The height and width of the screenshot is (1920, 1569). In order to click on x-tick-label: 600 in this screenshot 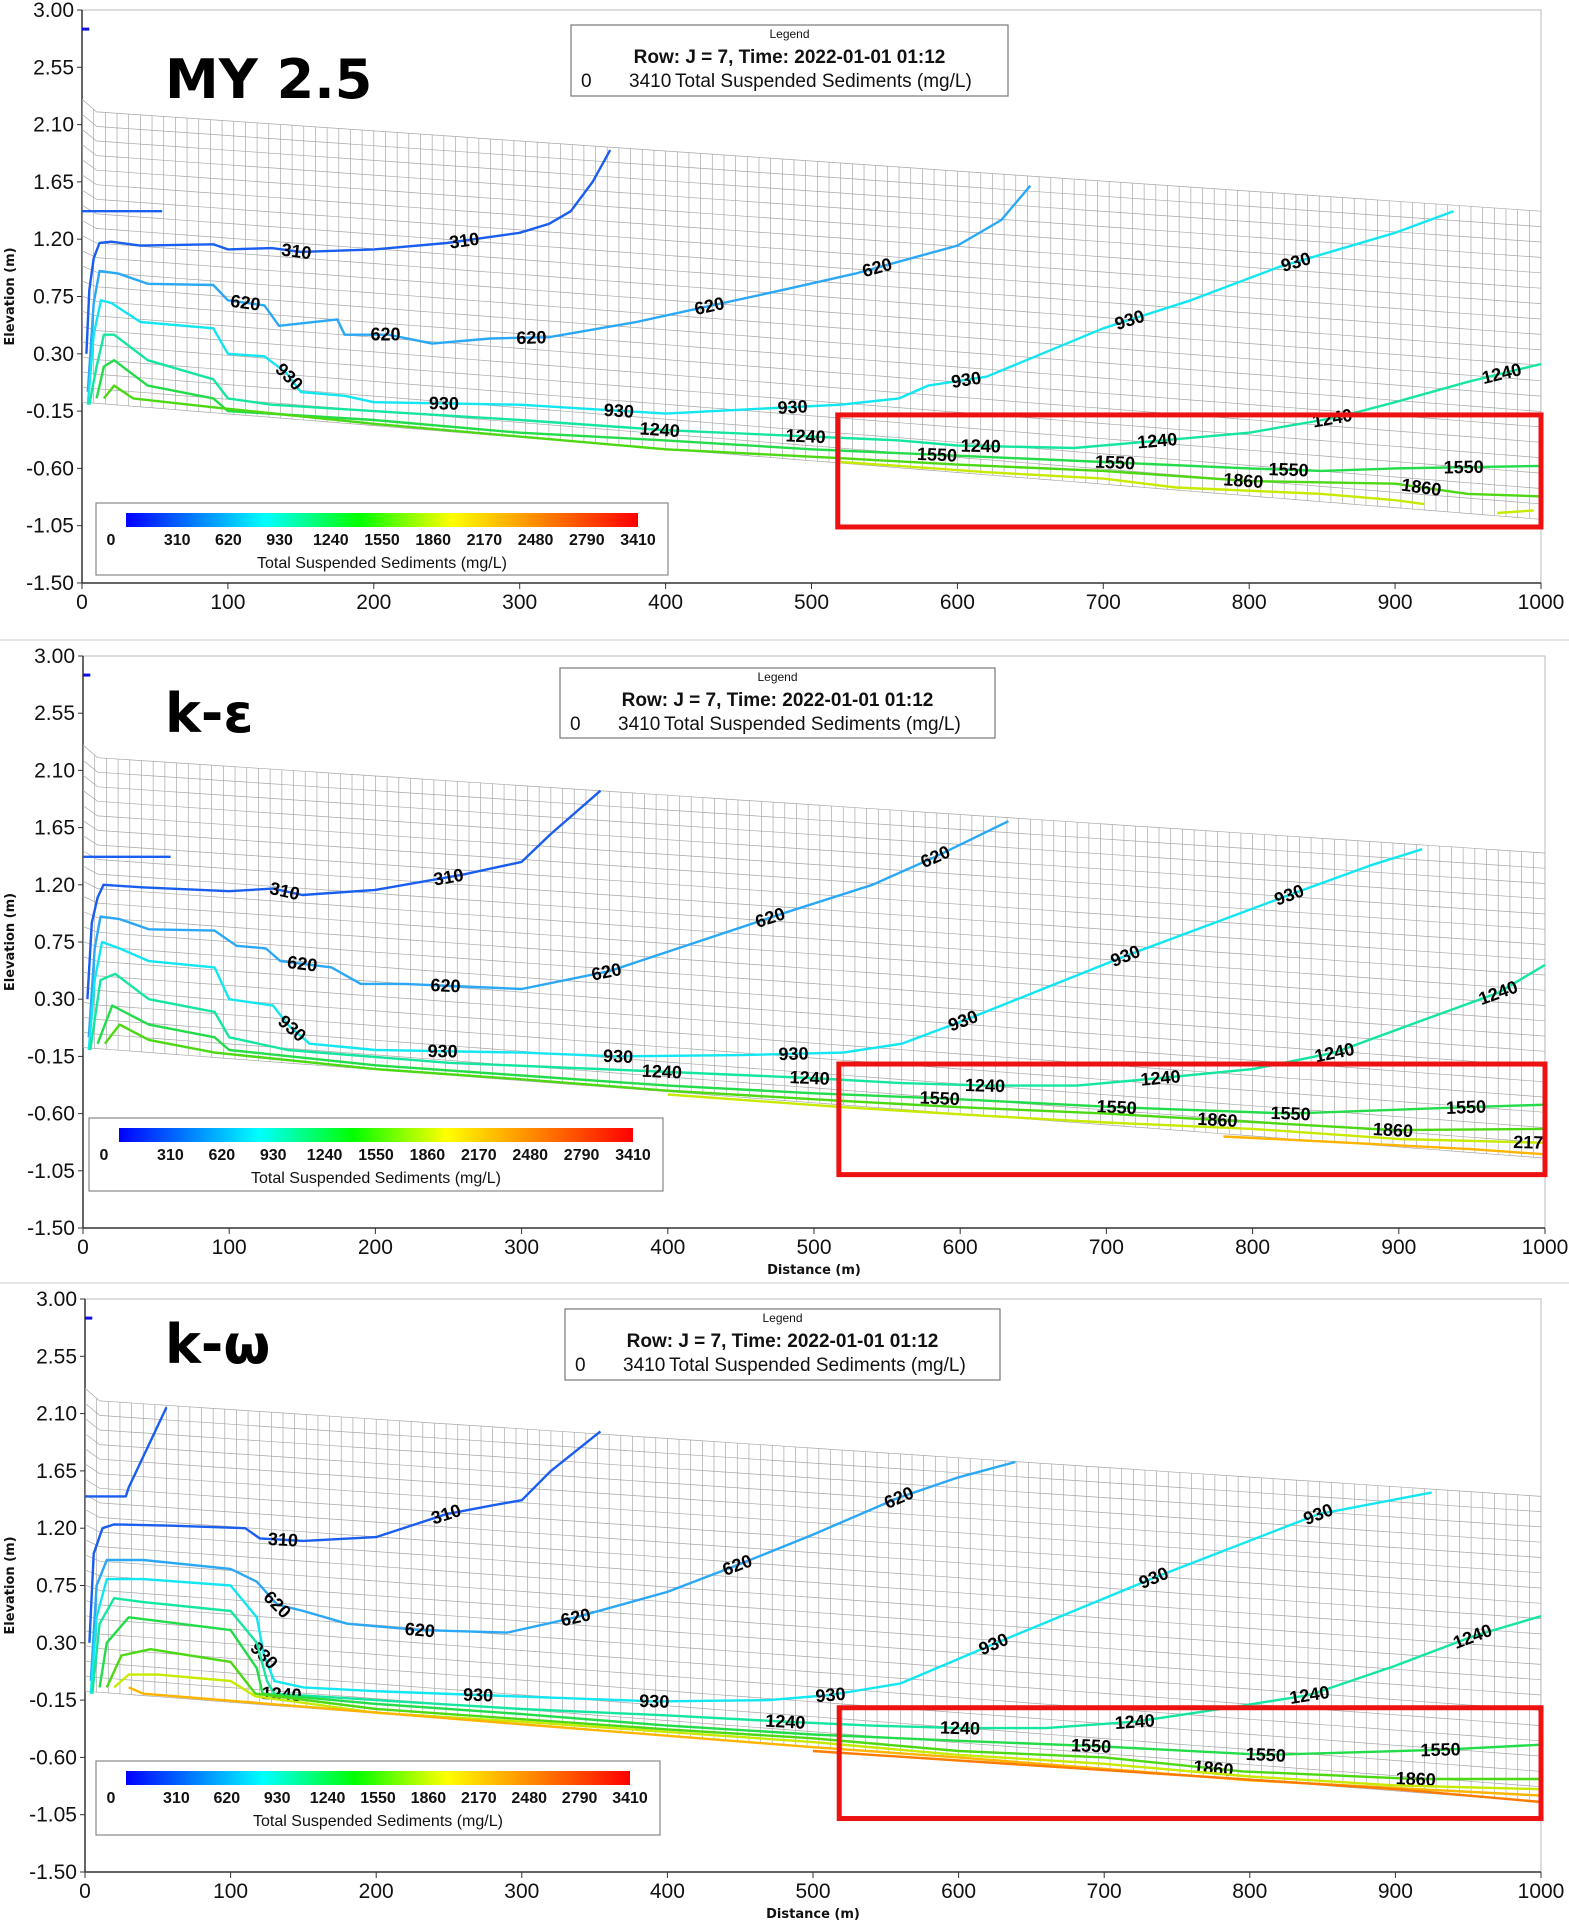, I will do `click(958, 1891)`.